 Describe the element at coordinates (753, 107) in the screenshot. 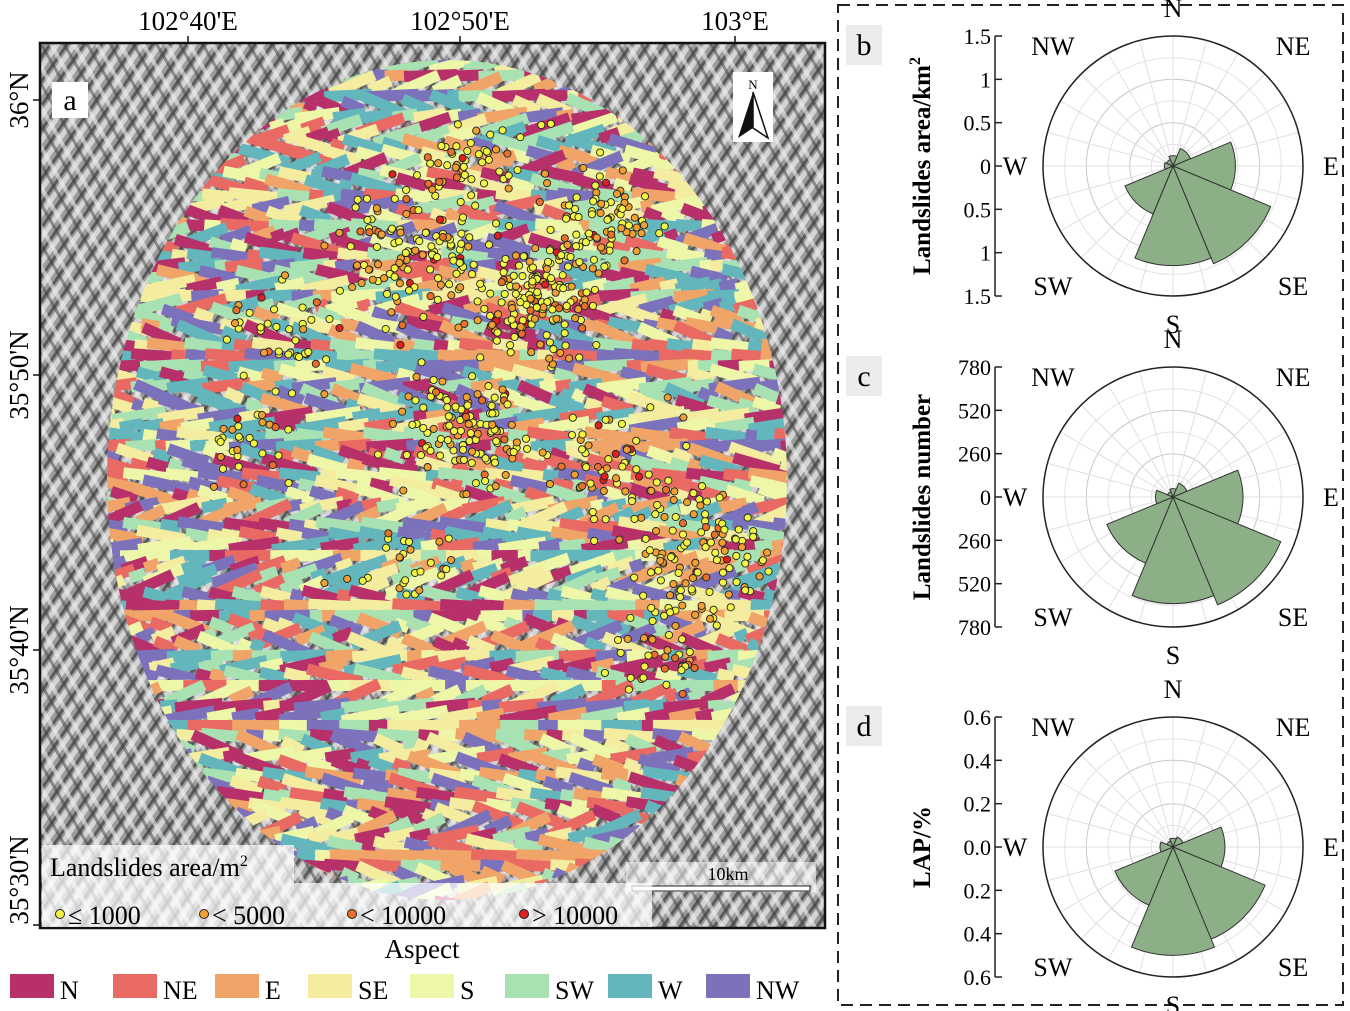

I see `north-arrow-icon: N` at that location.